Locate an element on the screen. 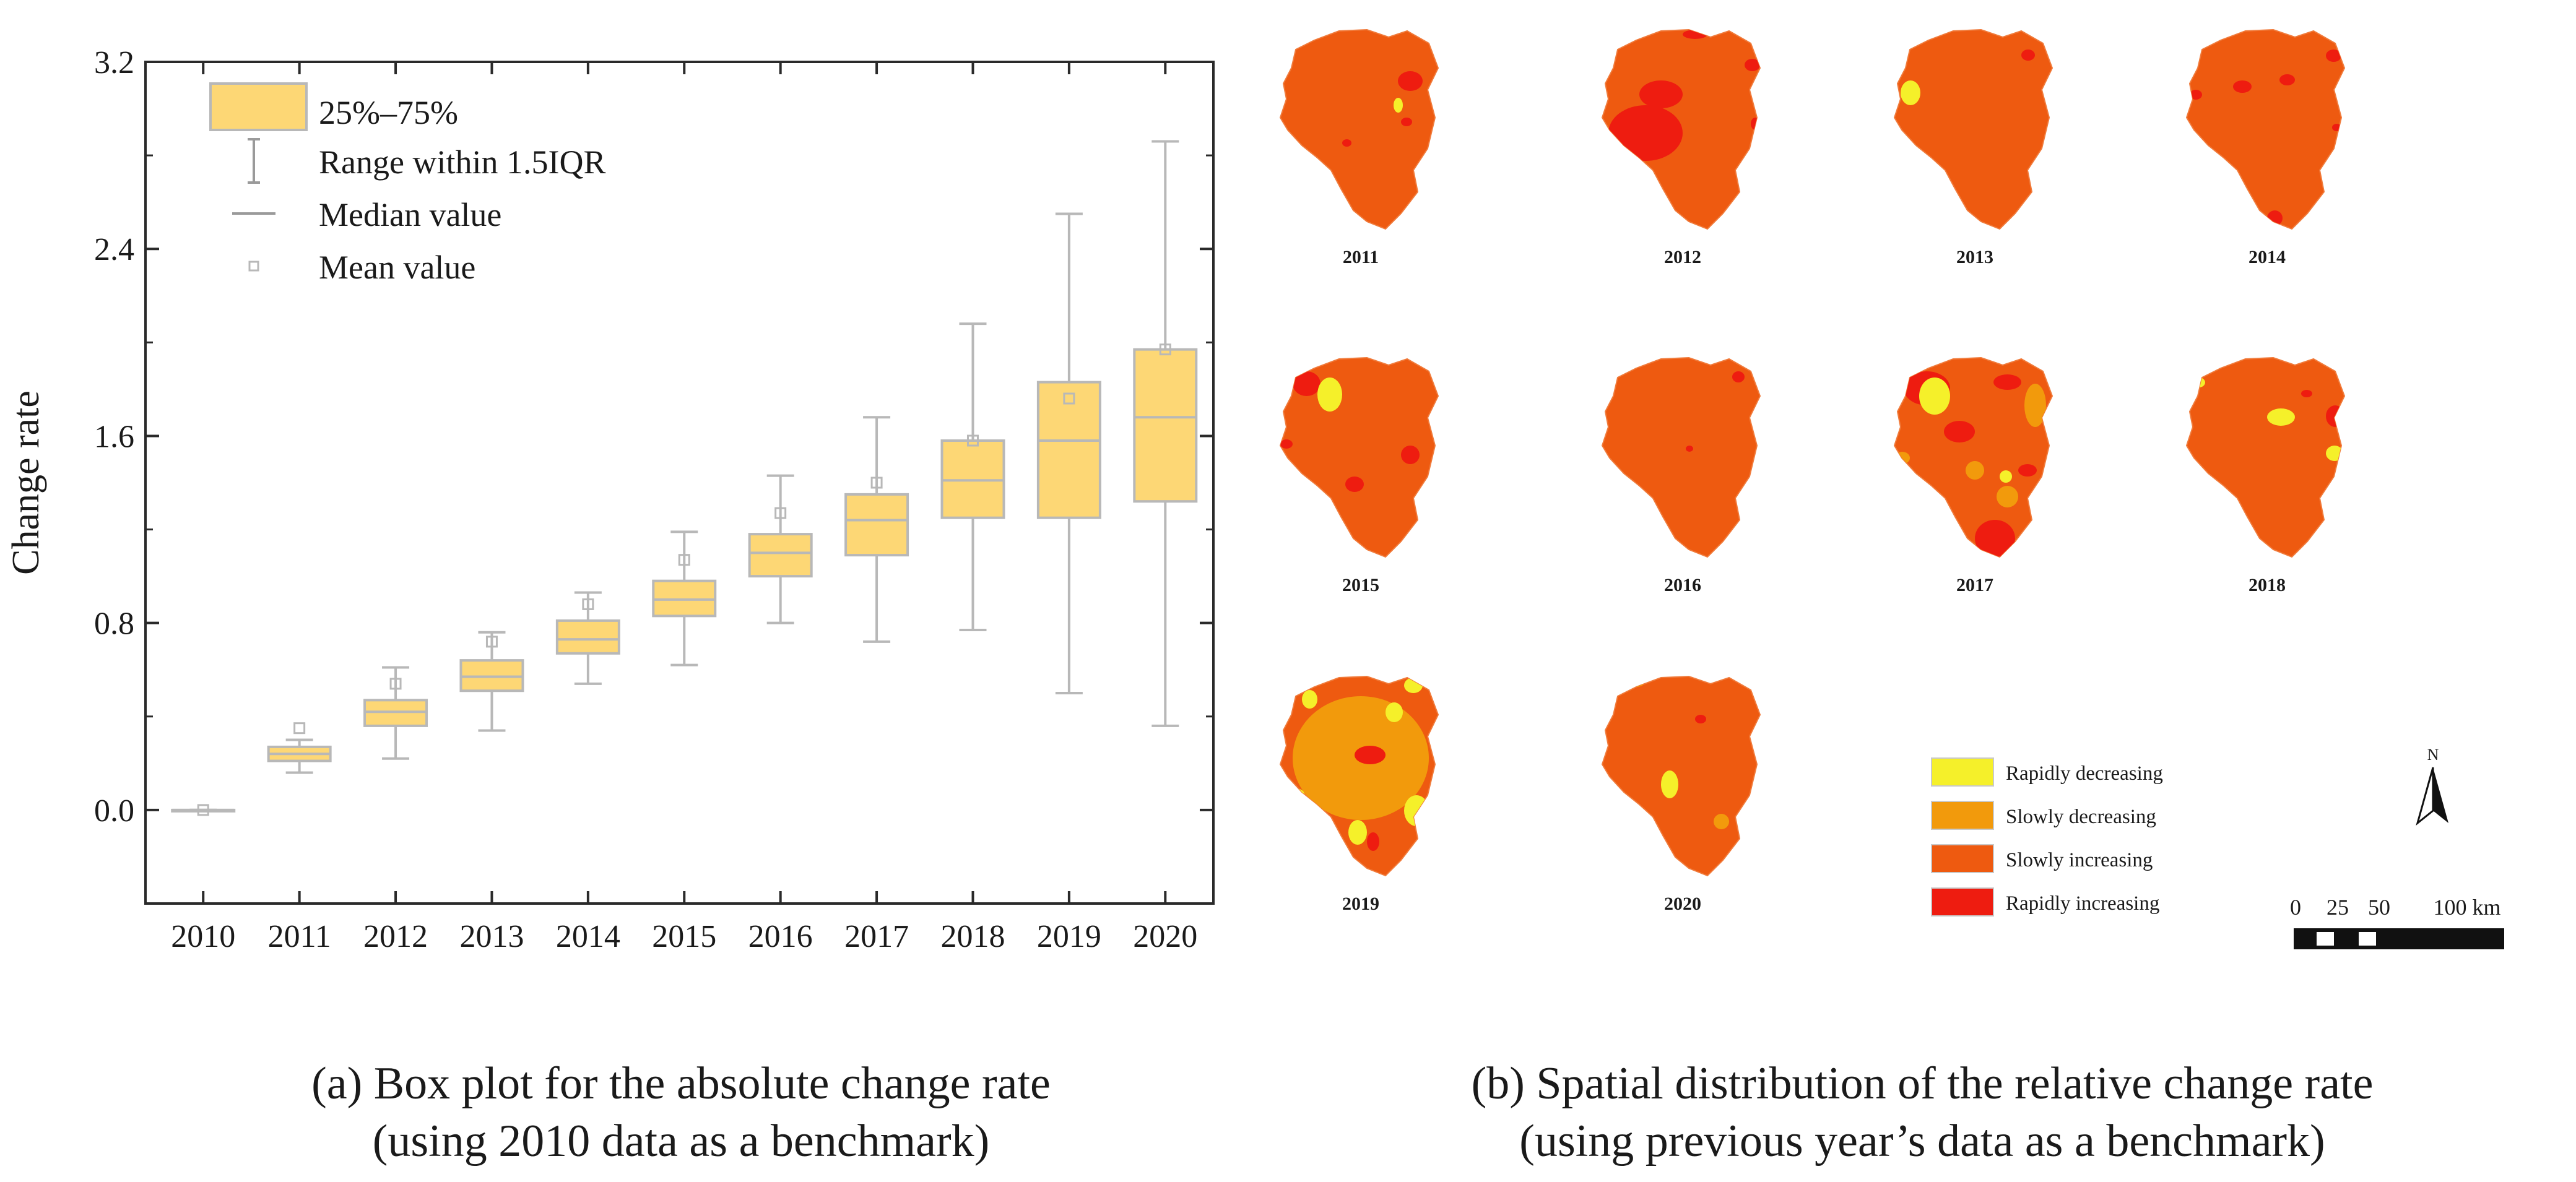 The width and height of the screenshot is (2576, 1182). x-tick-label: 2010 is located at coordinates (203, 936).